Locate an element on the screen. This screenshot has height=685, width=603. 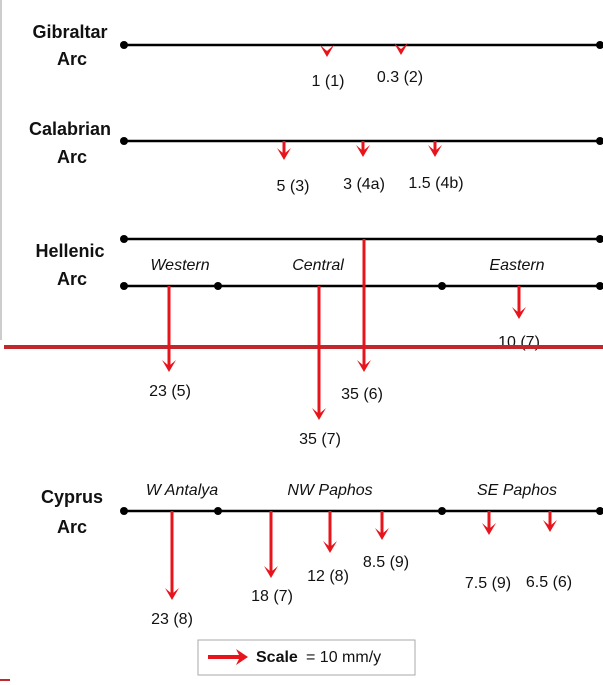
arc-name: Cyprus is located at coordinates (72, 497).